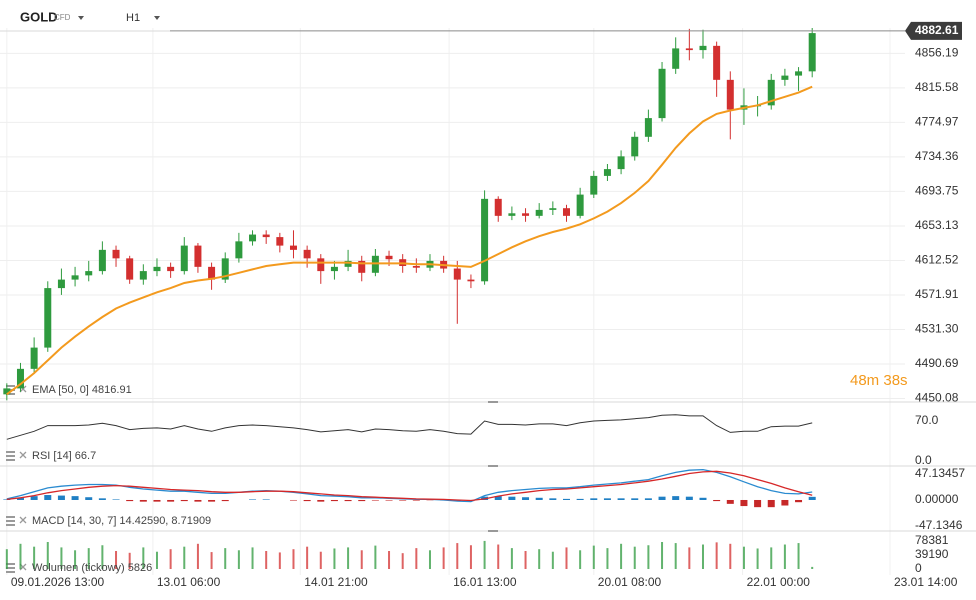 The height and width of the screenshot is (600, 976). What do you see at coordinates (879, 380) in the screenshot?
I see `candle-countdown: 48m 38s` at bounding box center [879, 380].